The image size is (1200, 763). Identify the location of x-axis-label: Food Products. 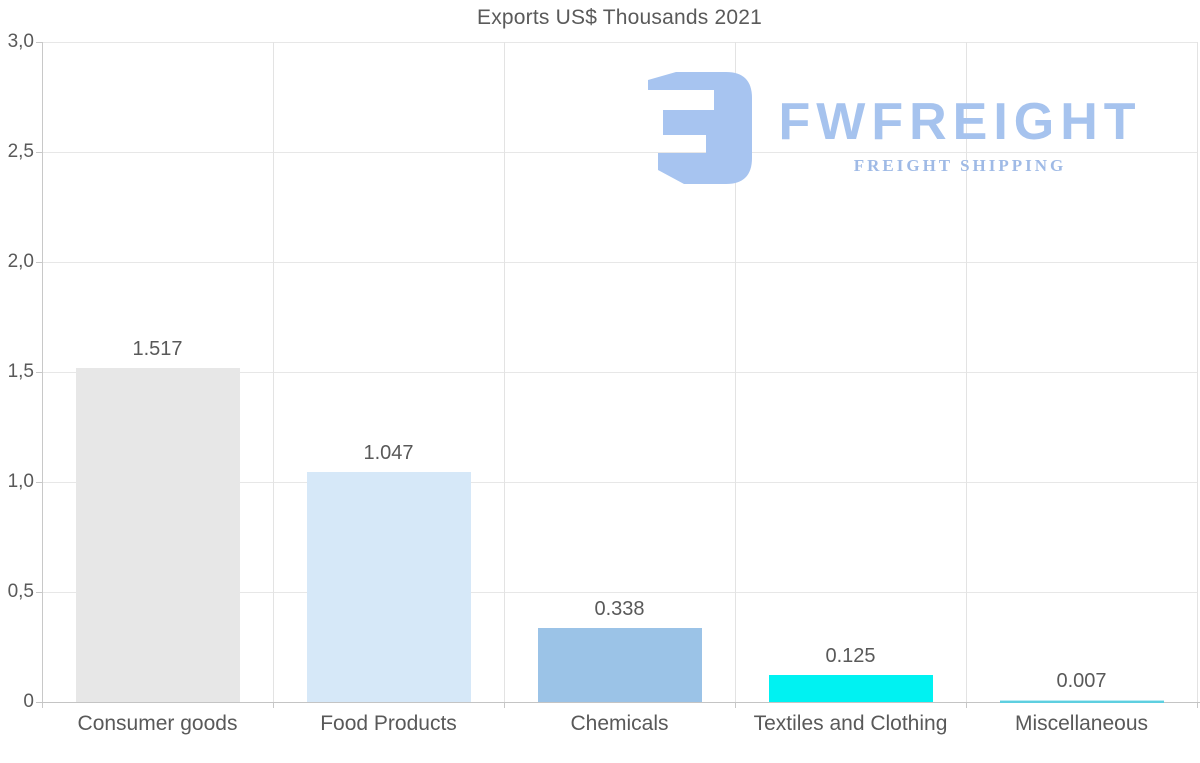
(388, 723).